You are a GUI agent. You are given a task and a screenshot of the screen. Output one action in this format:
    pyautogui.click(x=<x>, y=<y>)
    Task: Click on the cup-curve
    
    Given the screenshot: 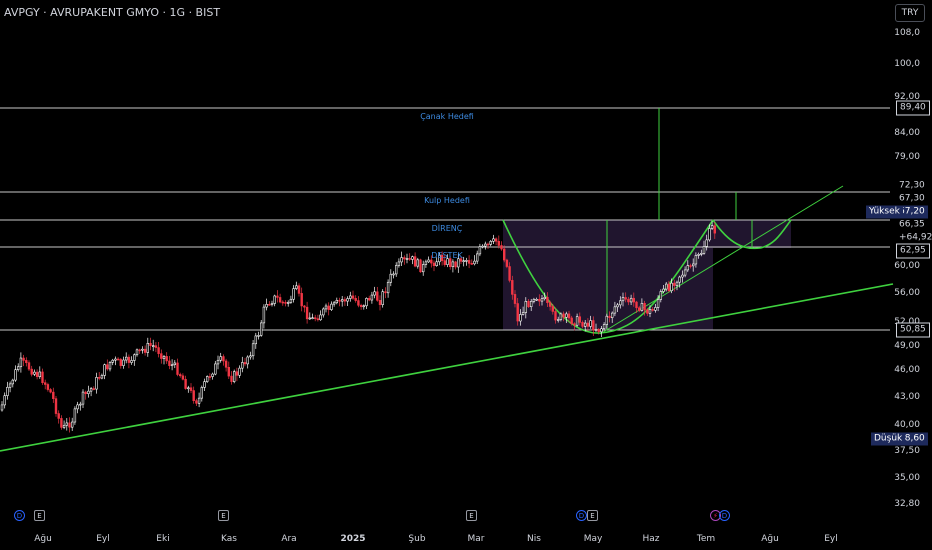 What is the action you would take?
    pyautogui.click(x=608, y=276)
    